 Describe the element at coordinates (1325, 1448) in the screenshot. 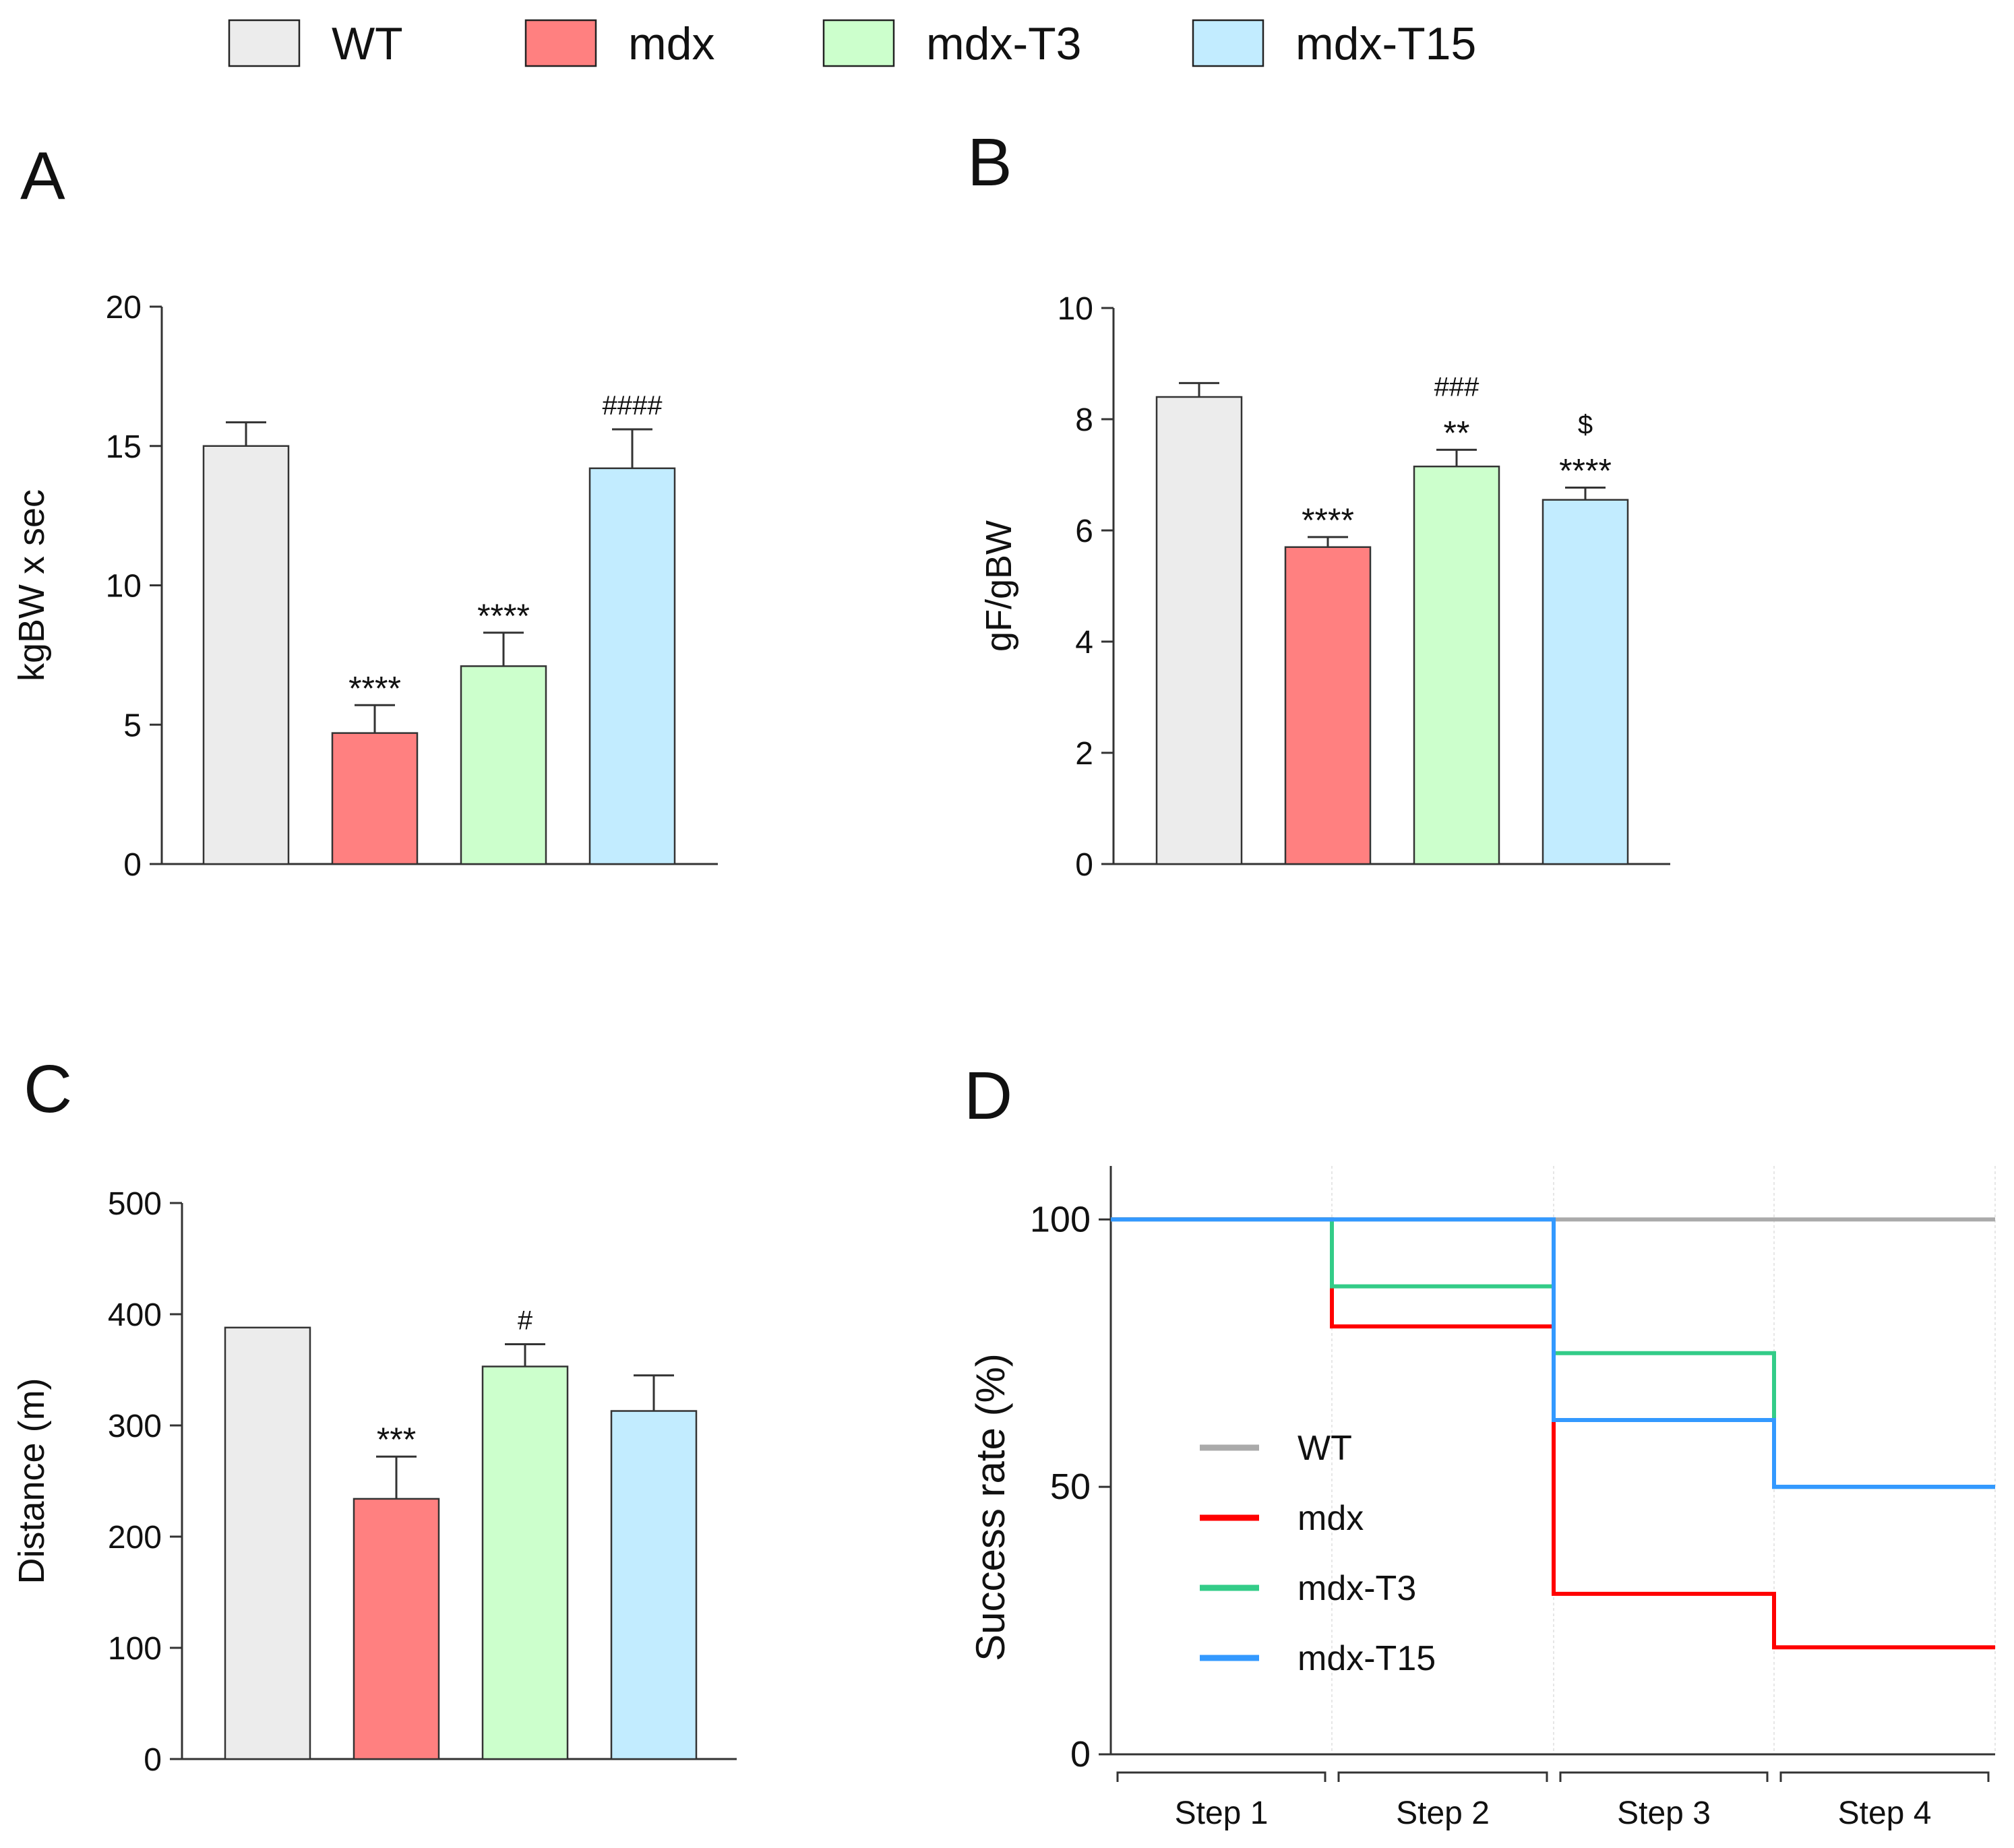

I see `panel-d-legend-label-wt: WT` at that location.